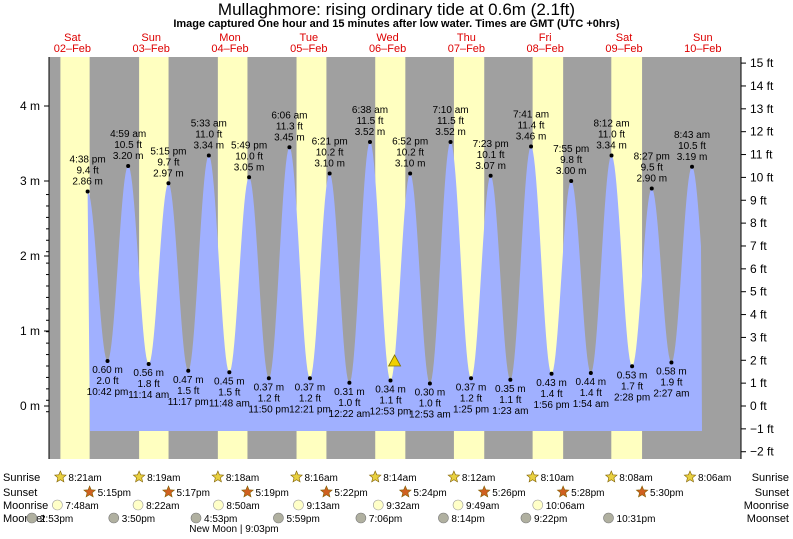  I want to click on moonset-time: 8:14pm, so click(467, 519).